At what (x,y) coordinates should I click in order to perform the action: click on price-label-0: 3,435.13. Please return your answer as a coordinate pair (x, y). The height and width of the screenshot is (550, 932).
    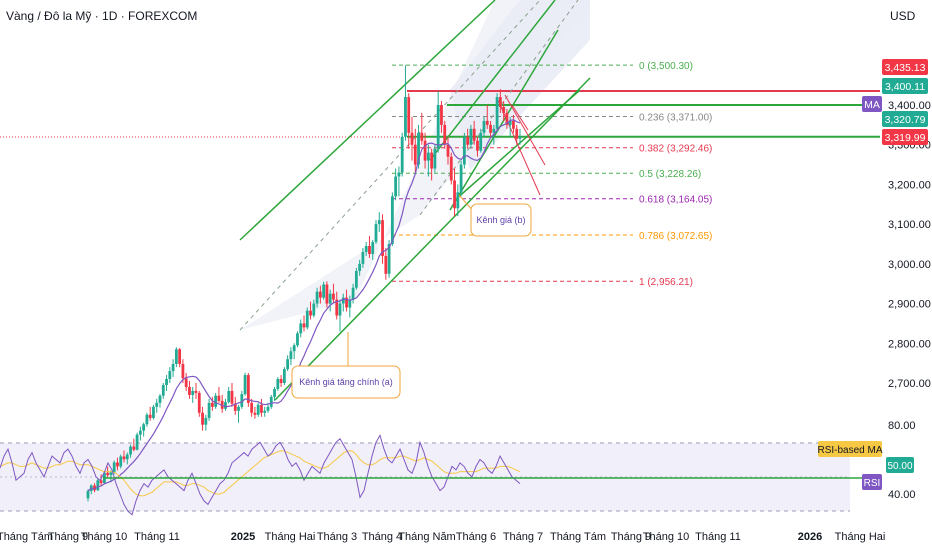
    Looking at the image, I should click on (905, 68).